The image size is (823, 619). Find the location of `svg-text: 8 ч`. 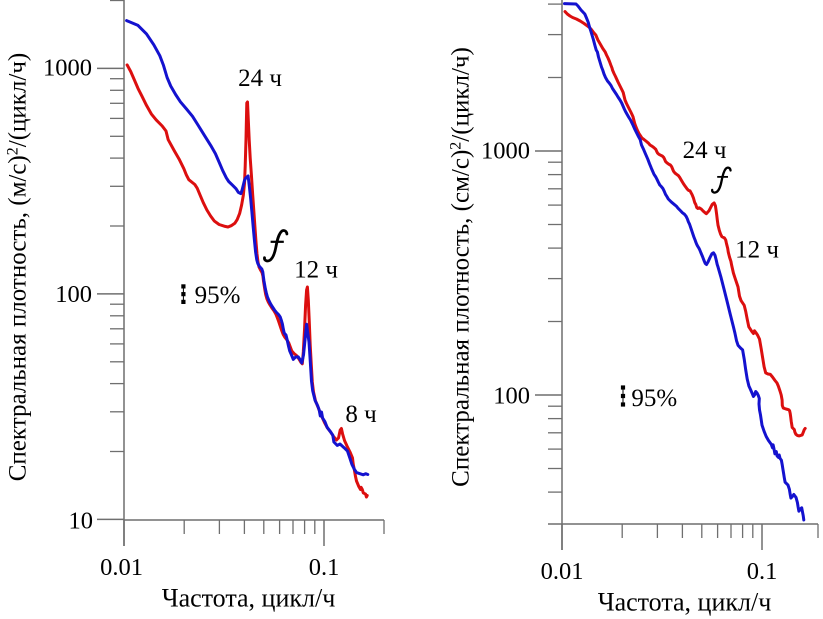

svg-text: 8 ч is located at coordinates (360, 414).